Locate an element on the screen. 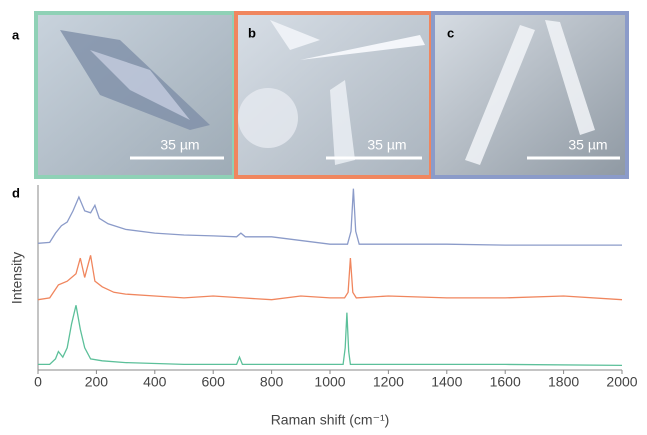 This screenshot has width=647, height=435. panel-label: d is located at coordinates (16, 192).